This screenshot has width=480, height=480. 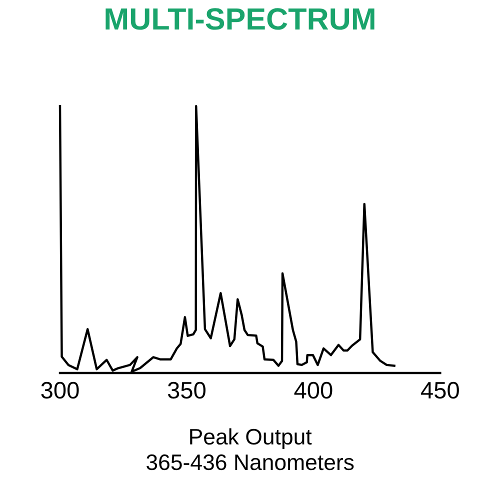 What do you see at coordinates (240, 19) in the screenshot?
I see `chart-title: MULTI-SPECTRUM` at bounding box center [240, 19].